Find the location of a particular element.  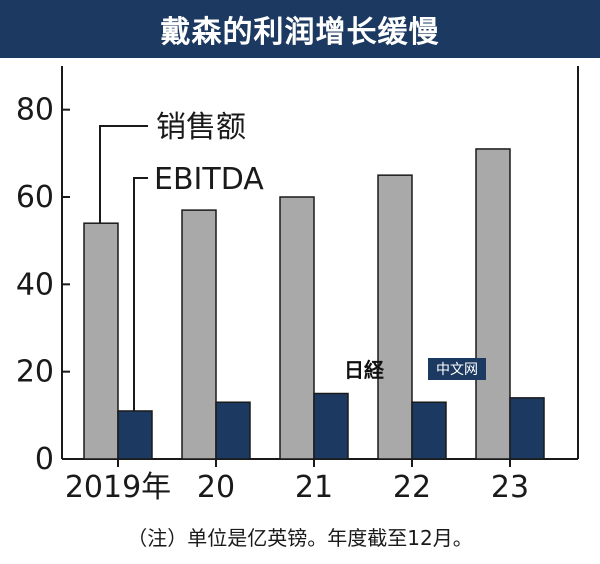

x-tick-label: 21 is located at coordinates (314, 487).